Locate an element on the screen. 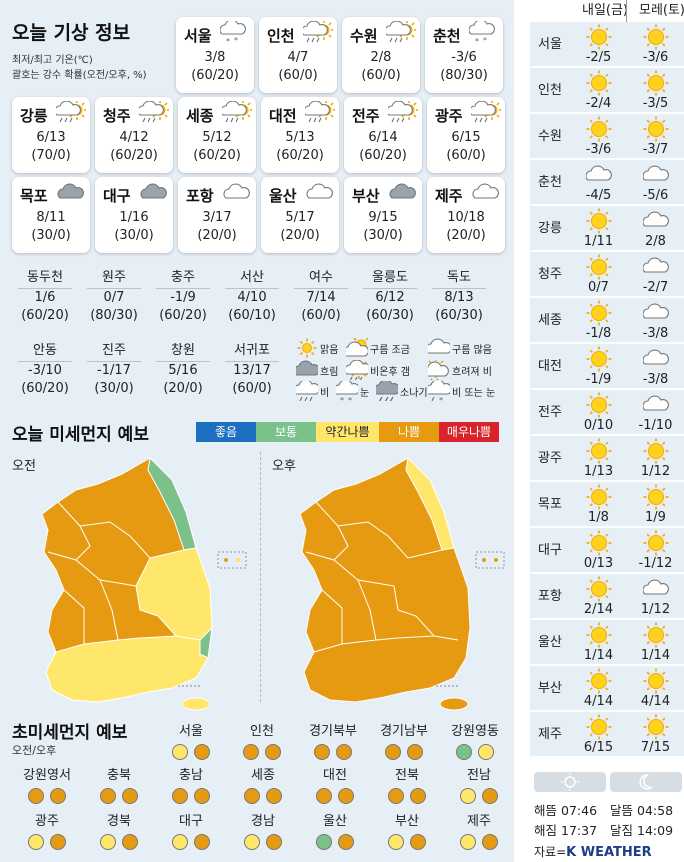 The height and width of the screenshot is (862, 684). dust-level: 좋음 is located at coordinates (226, 432).